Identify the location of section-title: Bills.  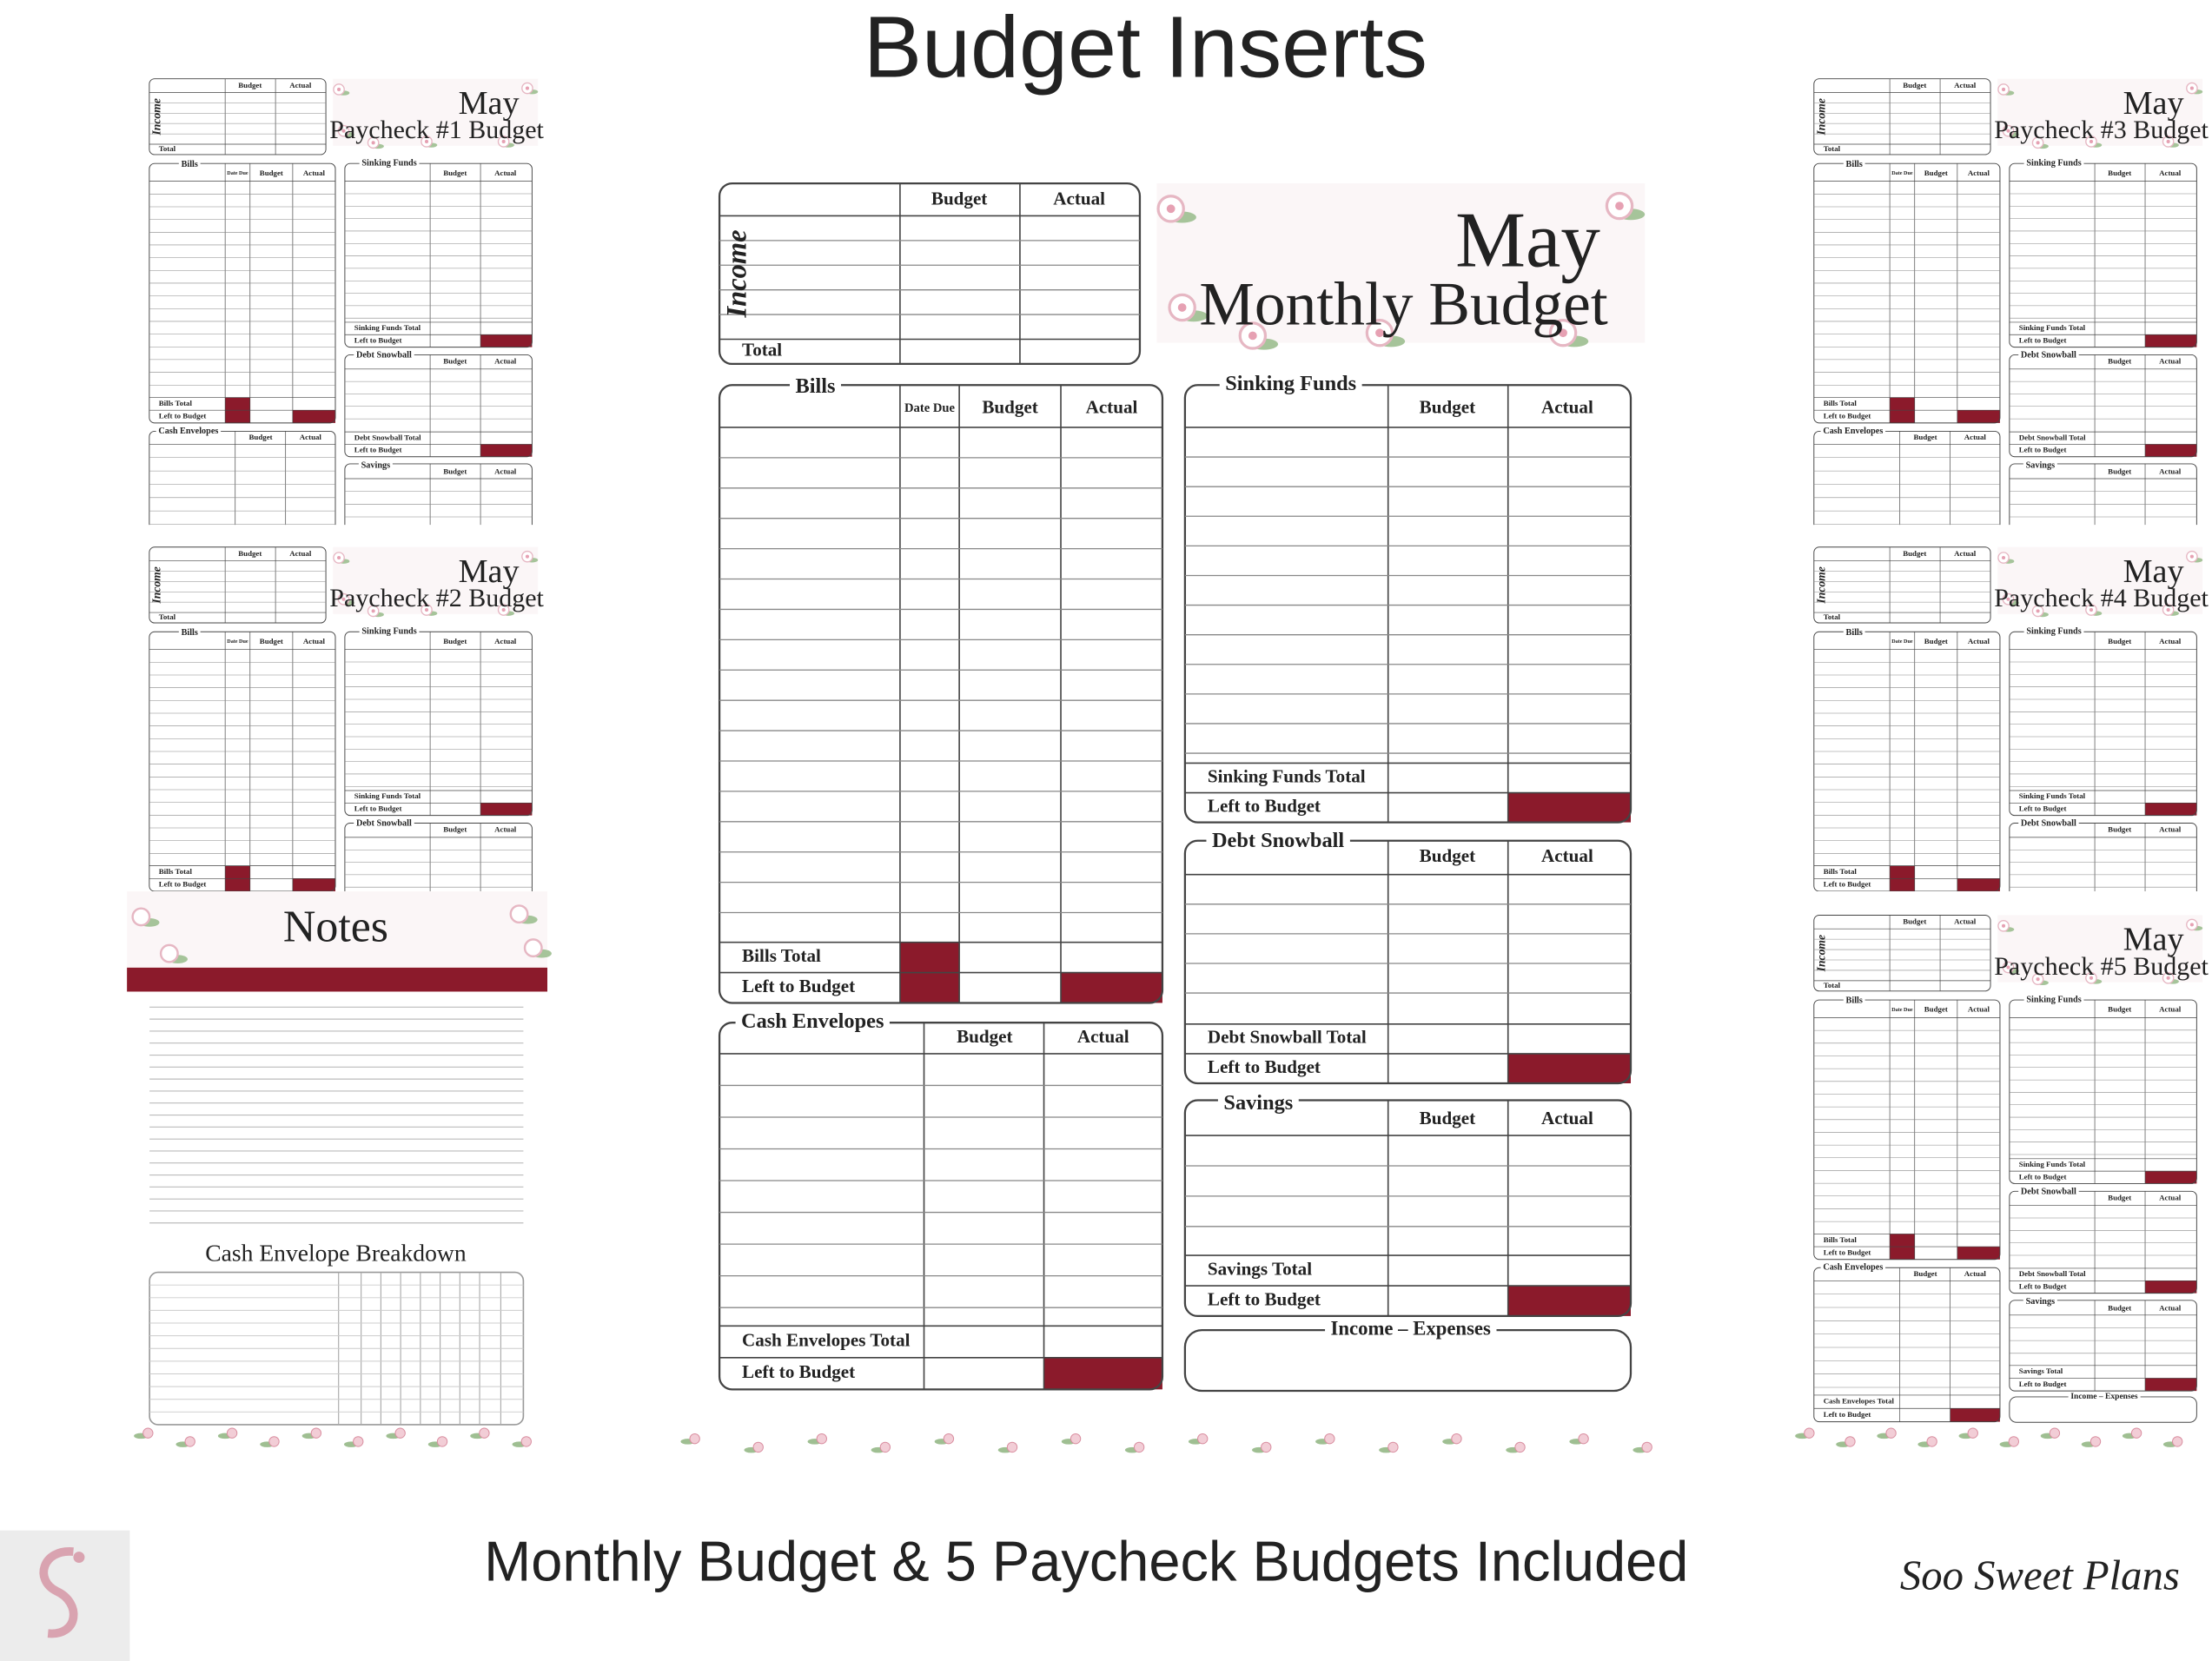
(190, 164).